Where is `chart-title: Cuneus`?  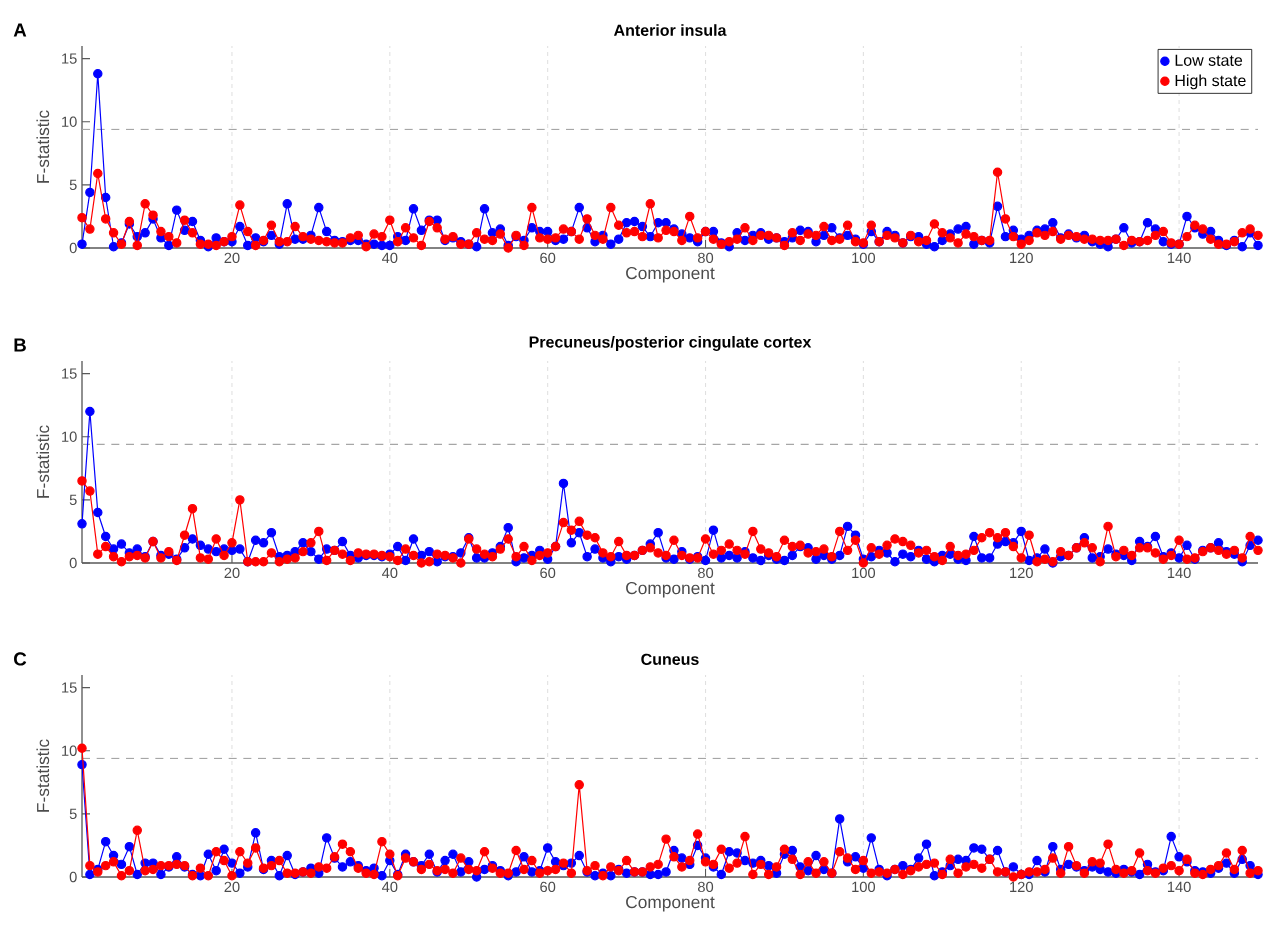
chart-title: Cuneus is located at coordinates (670, 659).